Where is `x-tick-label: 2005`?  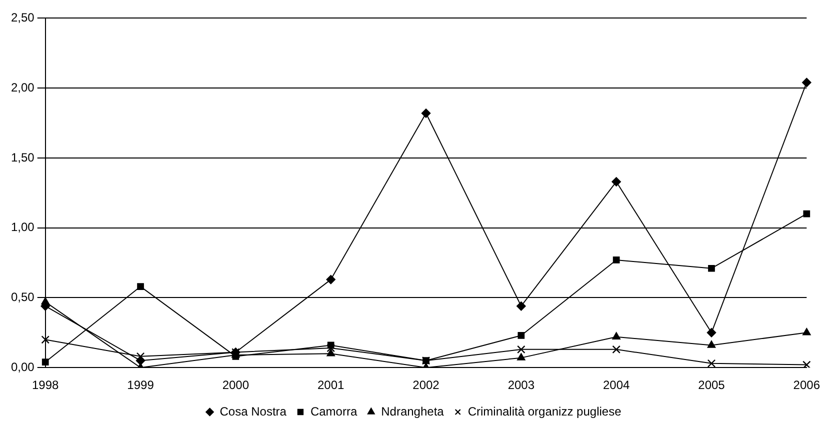 x-tick-label: 2005 is located at coordinates (712, 385).